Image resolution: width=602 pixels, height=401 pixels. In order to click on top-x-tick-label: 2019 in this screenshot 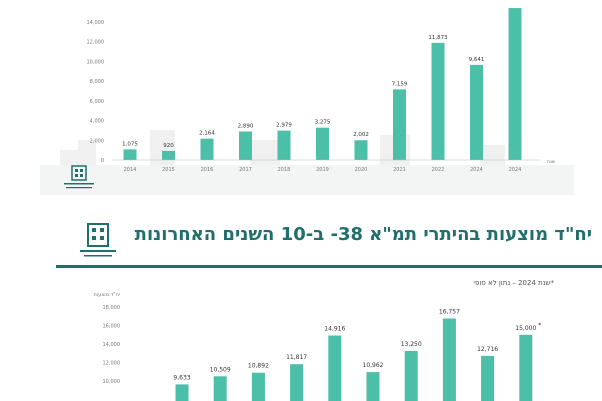, I will do `click(322, 170)`.